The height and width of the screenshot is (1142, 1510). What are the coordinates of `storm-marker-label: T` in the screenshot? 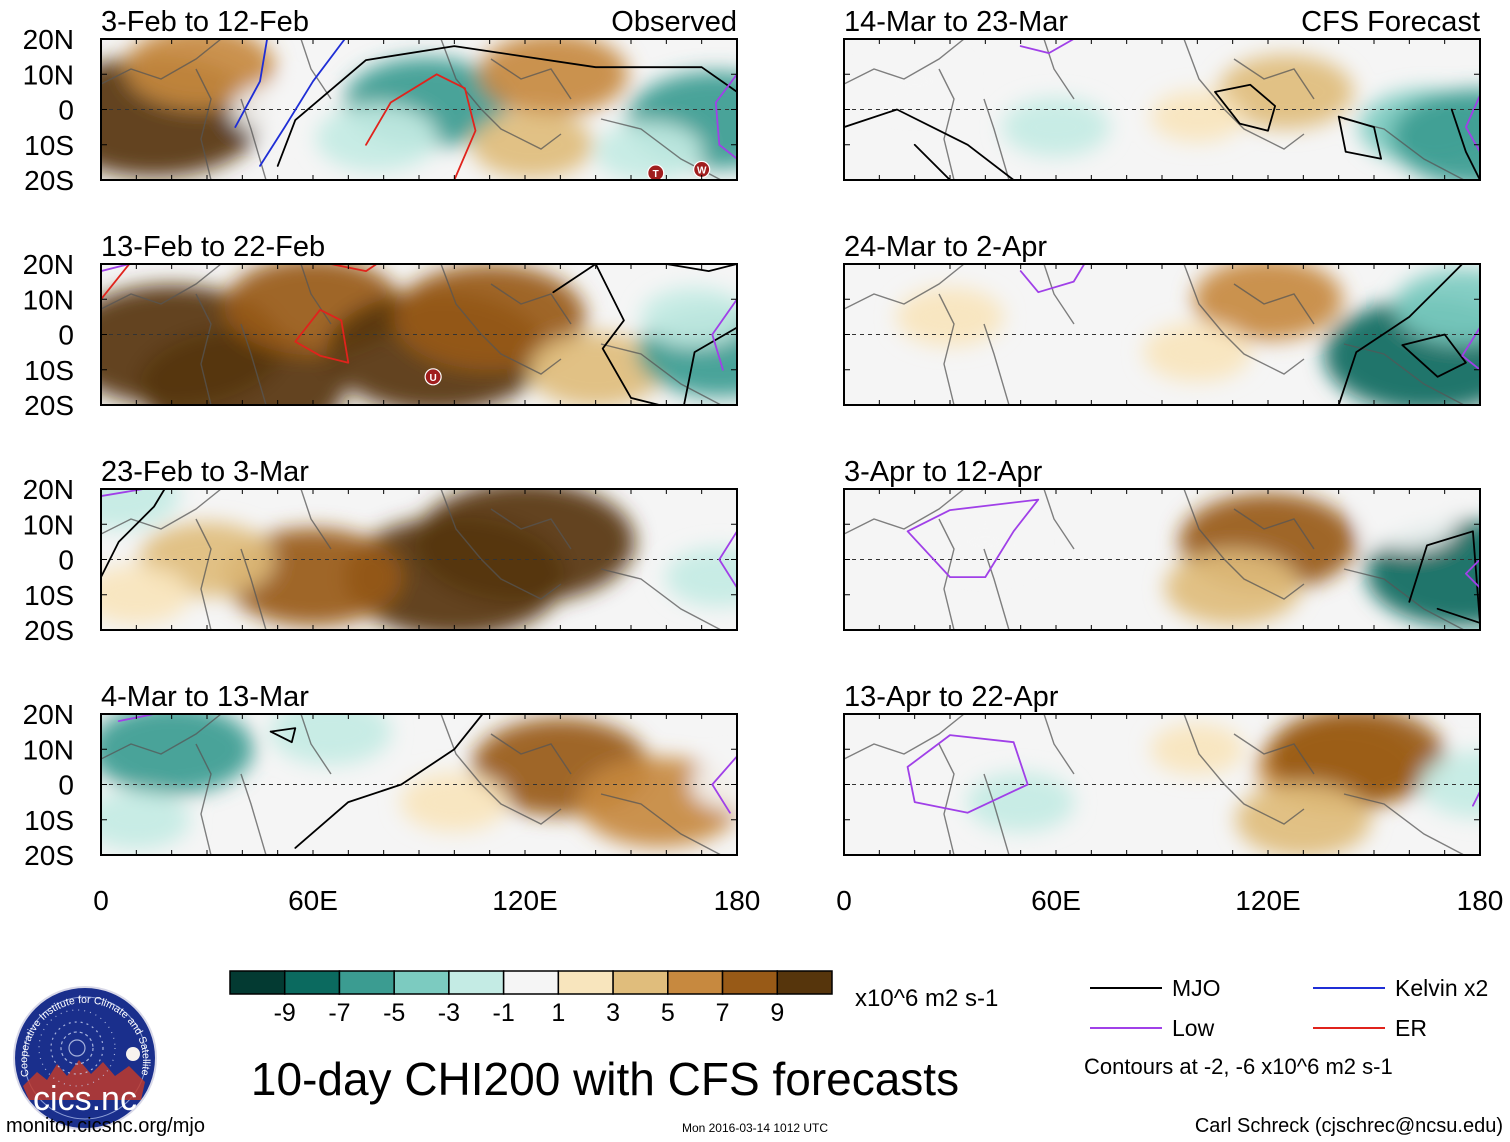 It's located at (656, 174).